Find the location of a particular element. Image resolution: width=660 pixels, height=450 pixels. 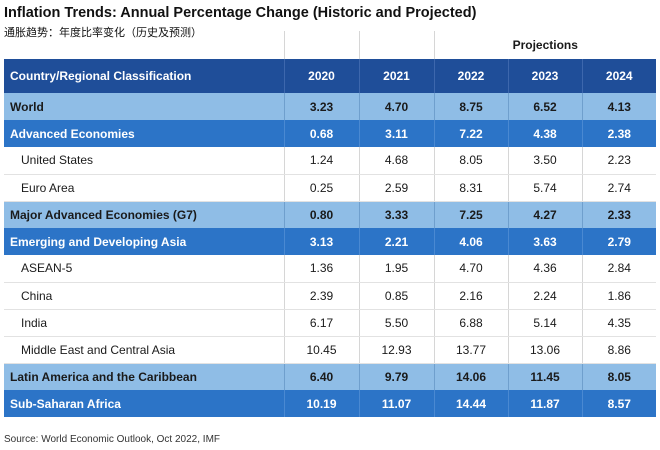

value-cell: 1.86 is located at coordinates (618, 296).